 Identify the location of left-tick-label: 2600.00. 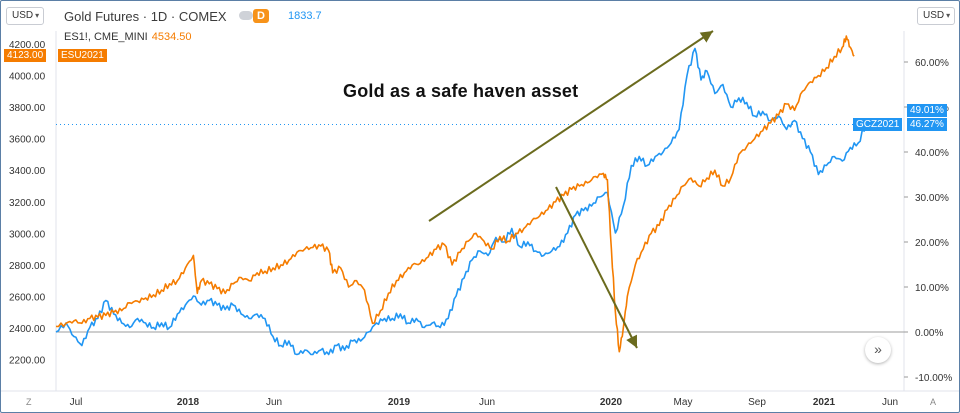
(27, 297).